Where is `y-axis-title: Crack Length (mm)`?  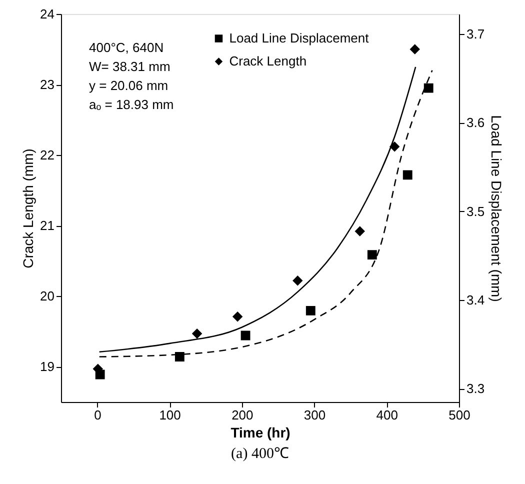
y-axis-title: Crack Length (mm) is located at coordinates (28, 208).